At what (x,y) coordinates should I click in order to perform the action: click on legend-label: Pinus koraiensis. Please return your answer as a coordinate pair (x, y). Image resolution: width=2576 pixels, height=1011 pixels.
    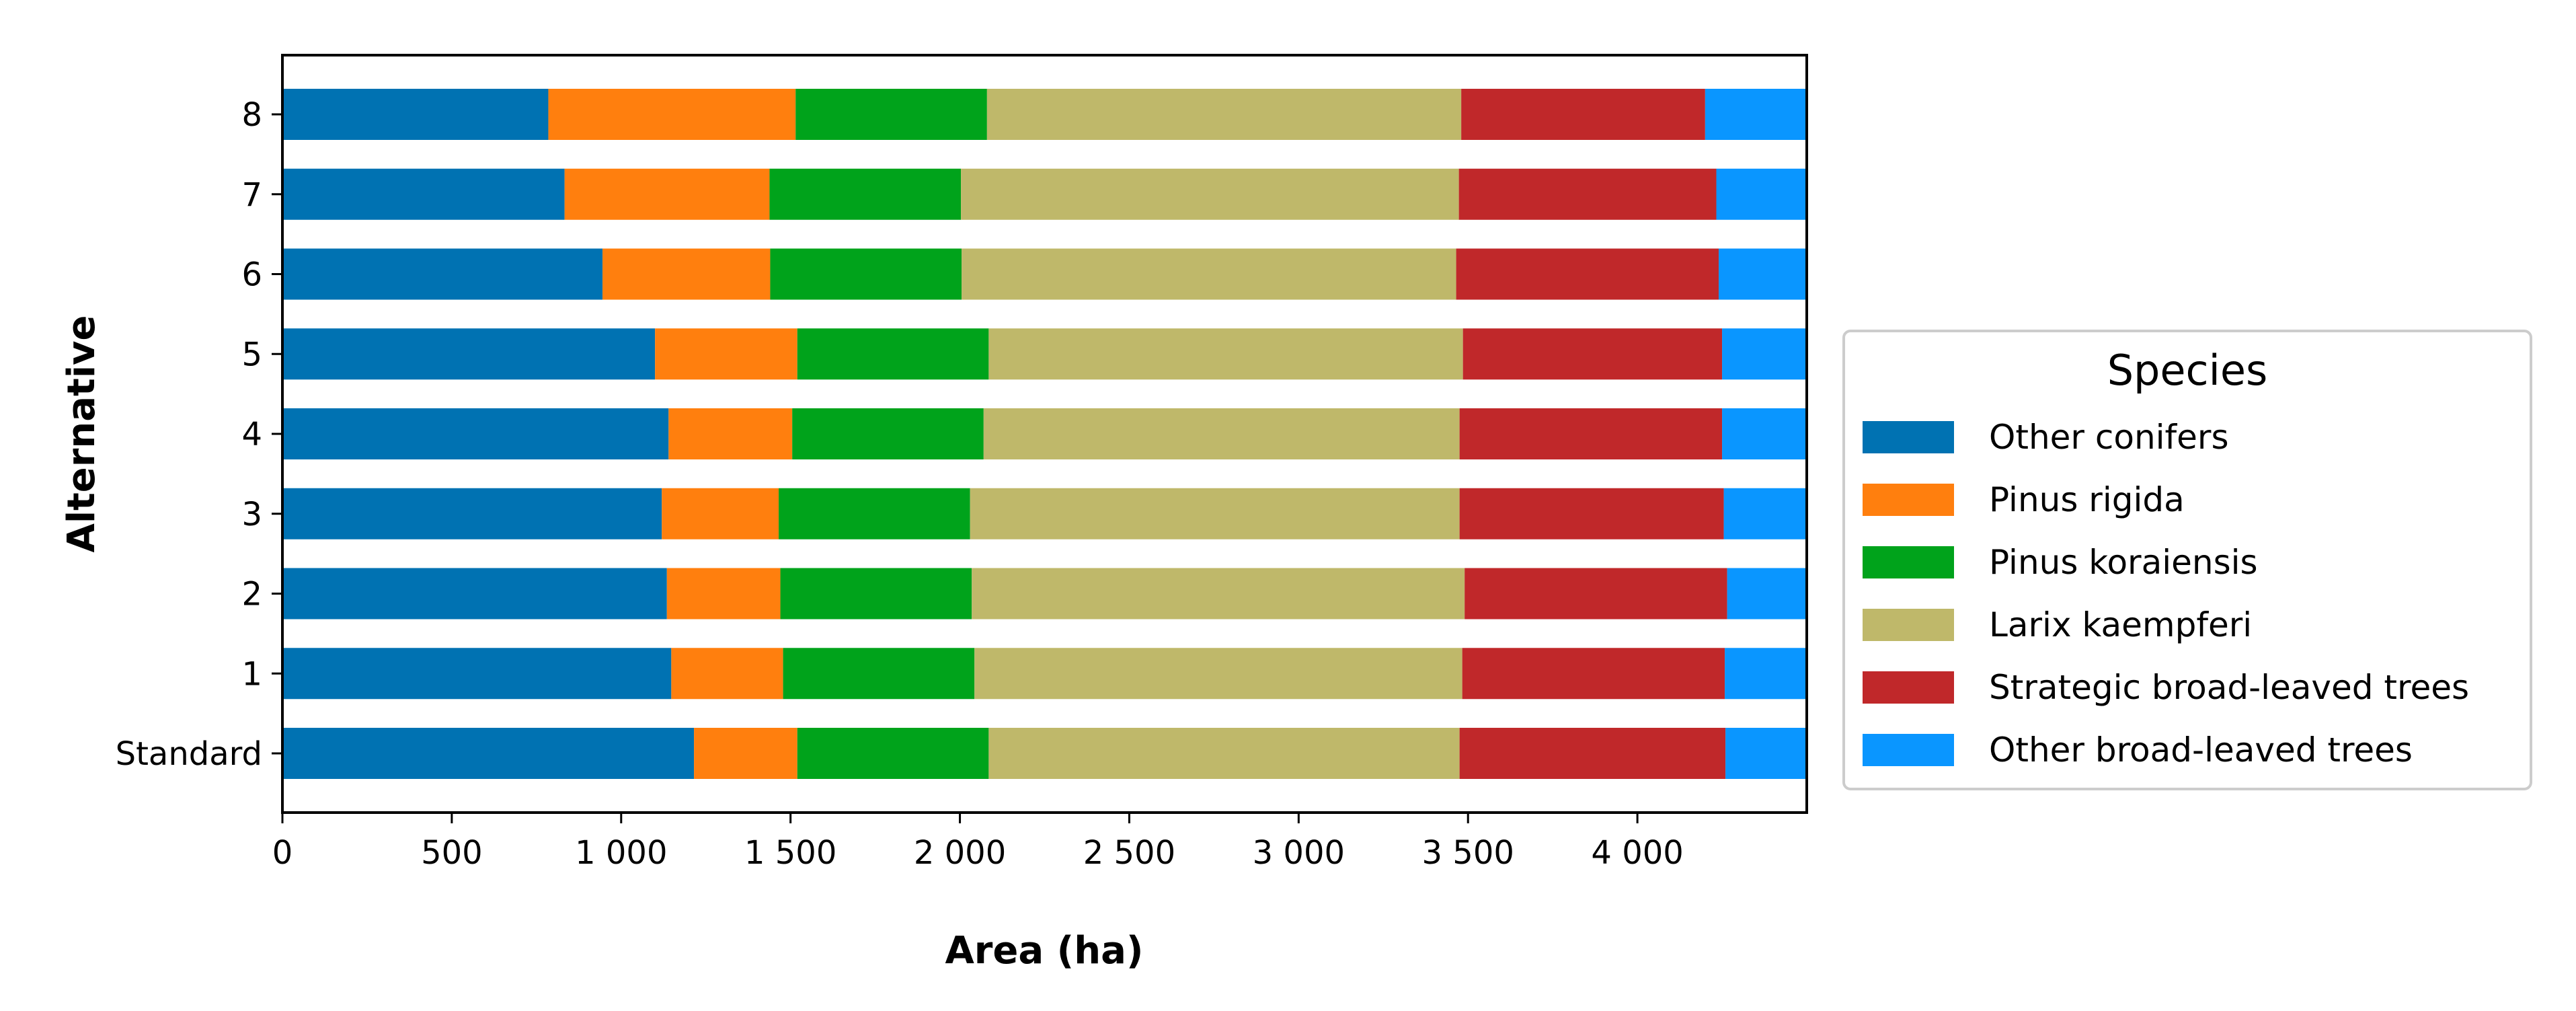
    Looking at the image, I should click on (2123, 562).